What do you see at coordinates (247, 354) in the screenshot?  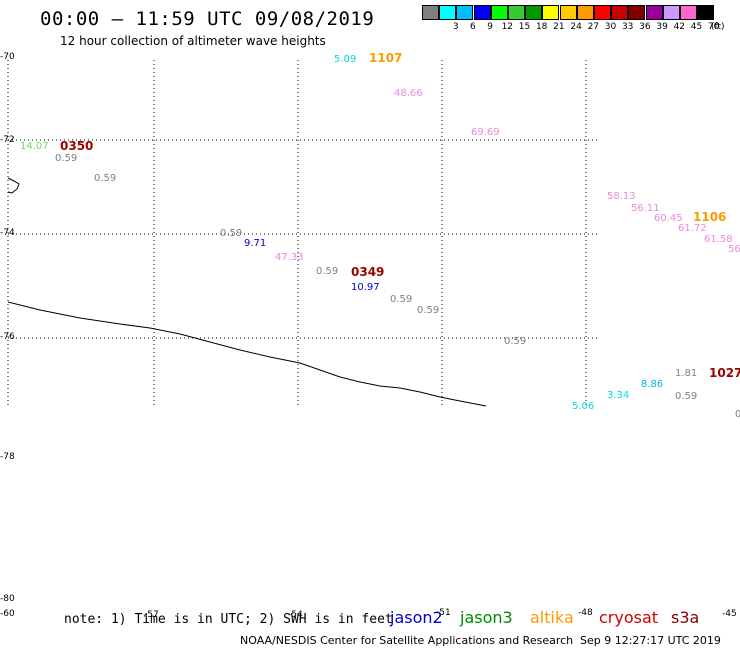 I see `coastline` at bounding box center [247, 354].